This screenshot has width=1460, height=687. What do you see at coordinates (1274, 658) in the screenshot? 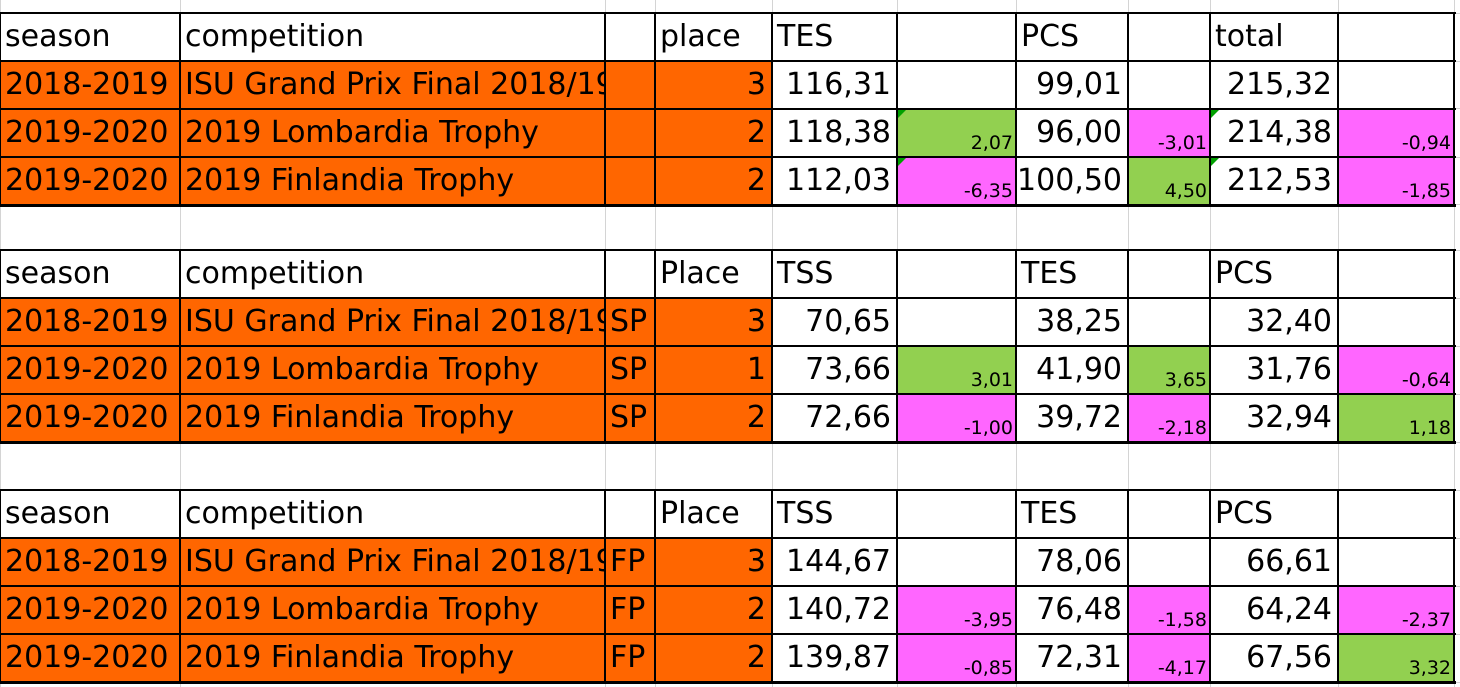
I see `cell-score-3: 67,56` at bounding box center [1274, 658].